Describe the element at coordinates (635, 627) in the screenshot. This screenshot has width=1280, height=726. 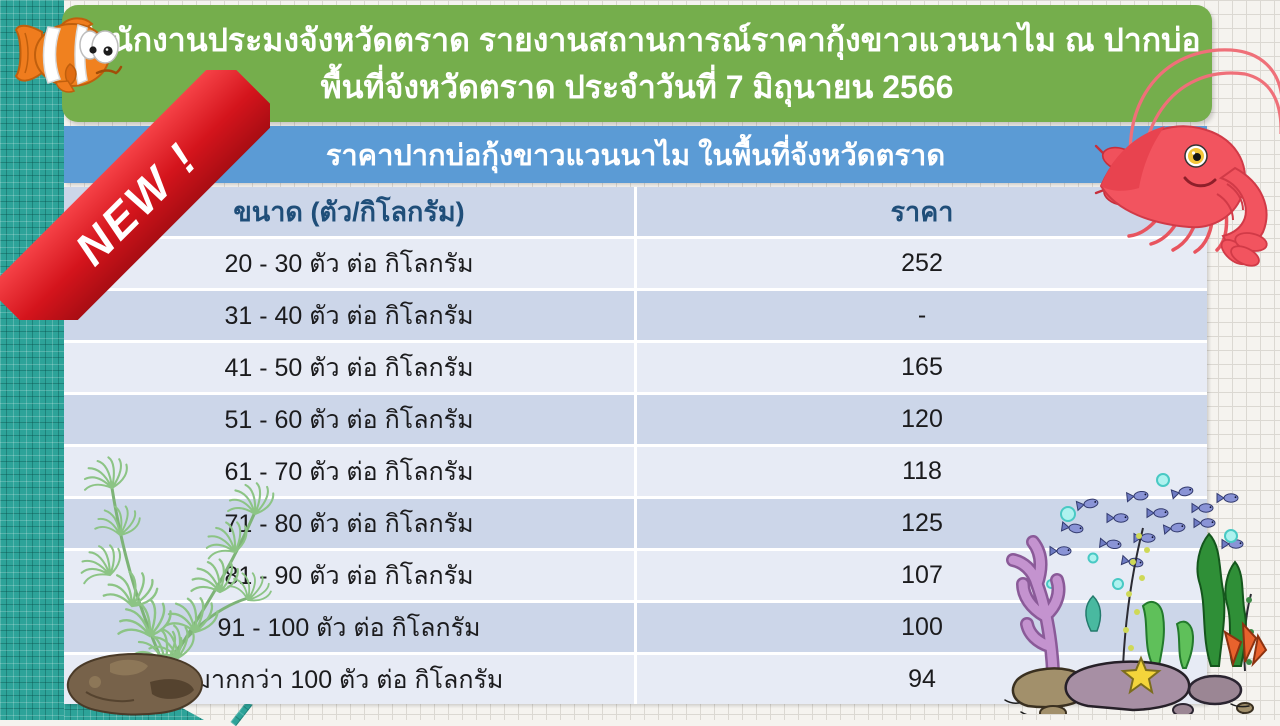
I see `table-row: 91 - 100 ตัว ต่อ กิโลกรัม 100` at that location.